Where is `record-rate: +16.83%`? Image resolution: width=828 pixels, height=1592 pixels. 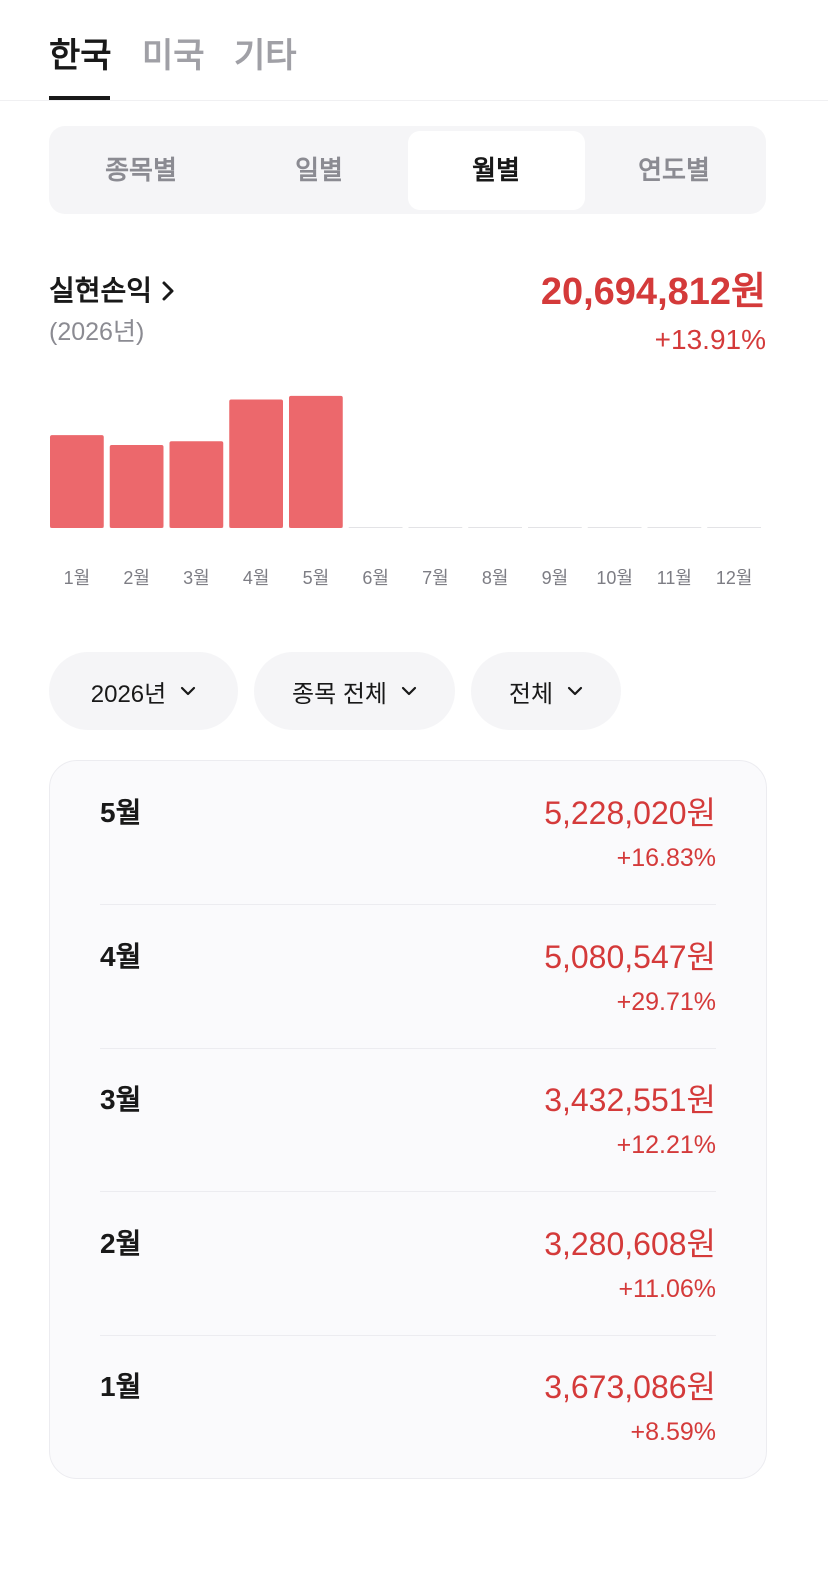
record-rate: +16.83% is located at coordinates (666, 858).